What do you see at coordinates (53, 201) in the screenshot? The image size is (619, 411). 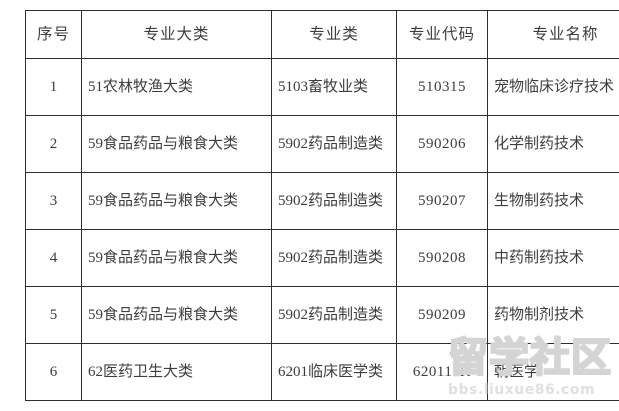 I see `cell-index: 3` at bounding box center [53, 201].